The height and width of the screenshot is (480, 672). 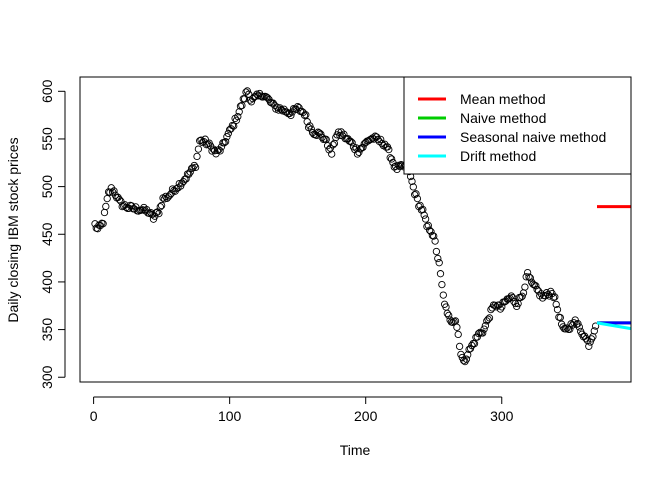 I want to click on legend-label: Naive method, so click(x=503, y=118).